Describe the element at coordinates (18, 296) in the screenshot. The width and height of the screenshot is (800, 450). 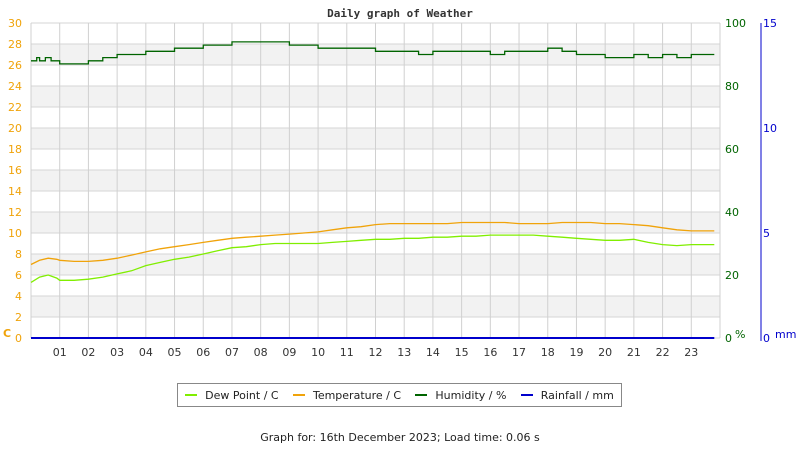
I see `svg-text: 4` at that location.